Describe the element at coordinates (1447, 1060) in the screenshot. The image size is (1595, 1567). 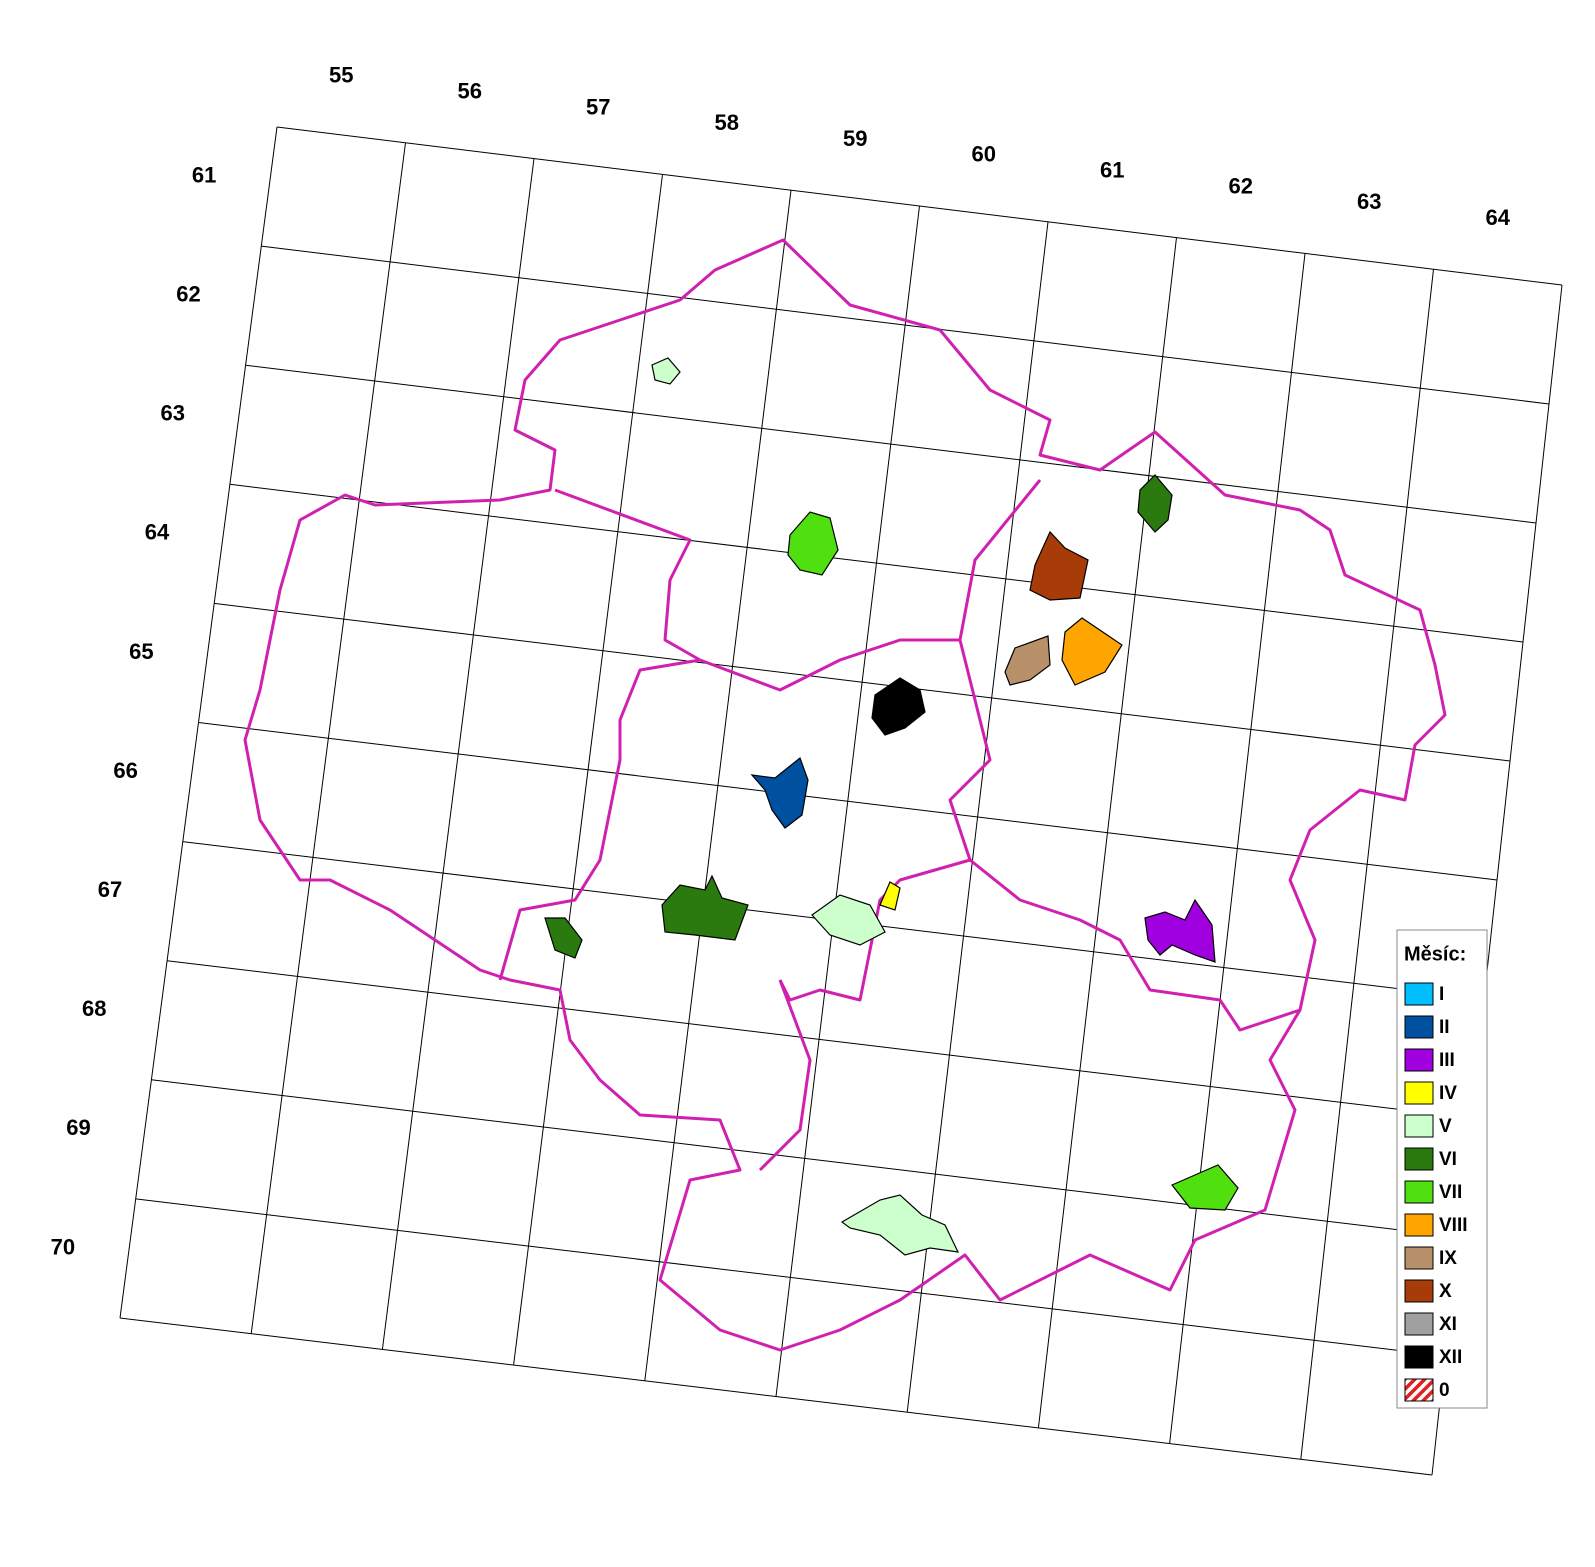
I see `legend-label: III` at that location.